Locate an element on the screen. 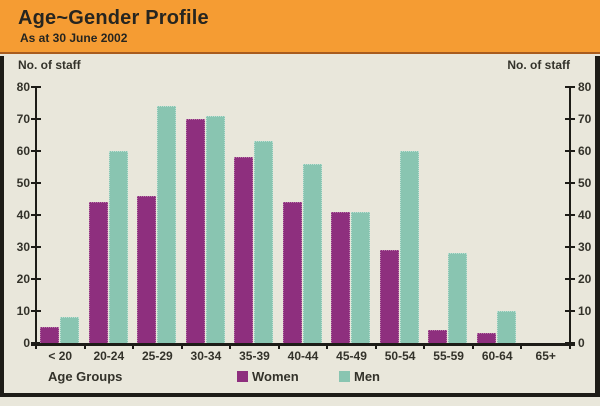 The height and width of the screenshot is (406, 600). x-tick-label: 55-59 is located at coordinates (448, 356).